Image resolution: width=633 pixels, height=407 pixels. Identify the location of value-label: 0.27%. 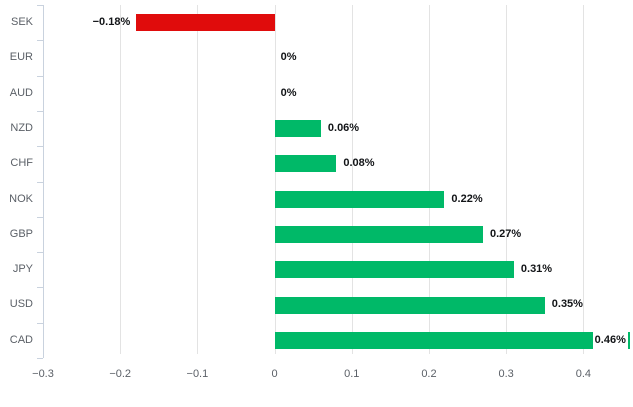
(506, 233).